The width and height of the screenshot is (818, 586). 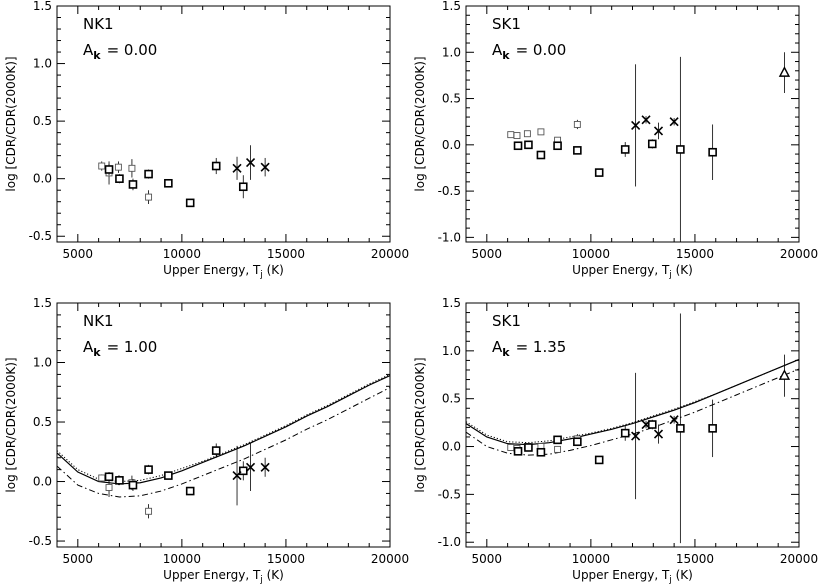 I want to click on y-tick-label: 1.0, so click(x=451, y=351).